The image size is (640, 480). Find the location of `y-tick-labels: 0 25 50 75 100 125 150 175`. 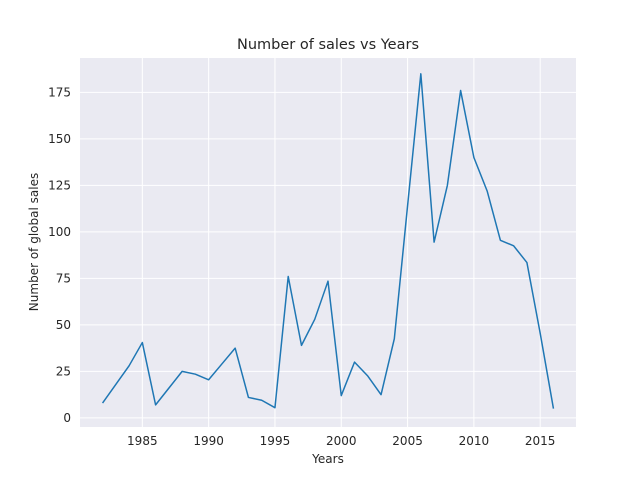

y-tick-labels: 0 25 50 75 100 125 150 175 is located at coordinates (59, 254).